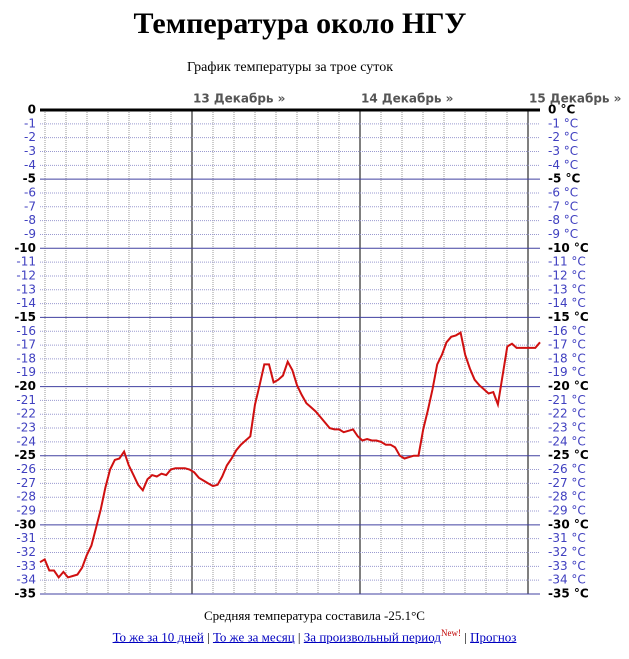 This screenshot has width=629, height=659. Describe the element at coordinates (567, 262) in the screenshot. I see `y2-tick-label: -11 °C` at that location.